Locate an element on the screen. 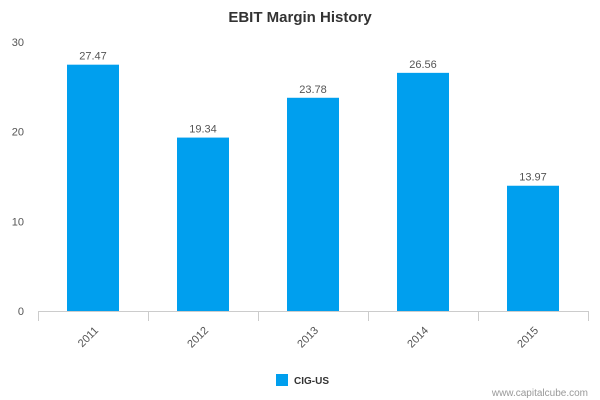 The width and height of the screenshot is (600, 400). legend-label: CIG-US is located at coordinates (311, 381).